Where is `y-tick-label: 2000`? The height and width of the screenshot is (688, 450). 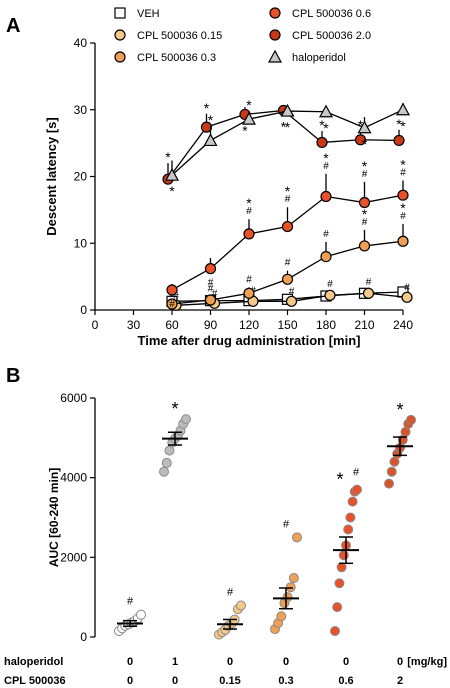
y-tick-label: 2000 is located at coordinates (73, 557).